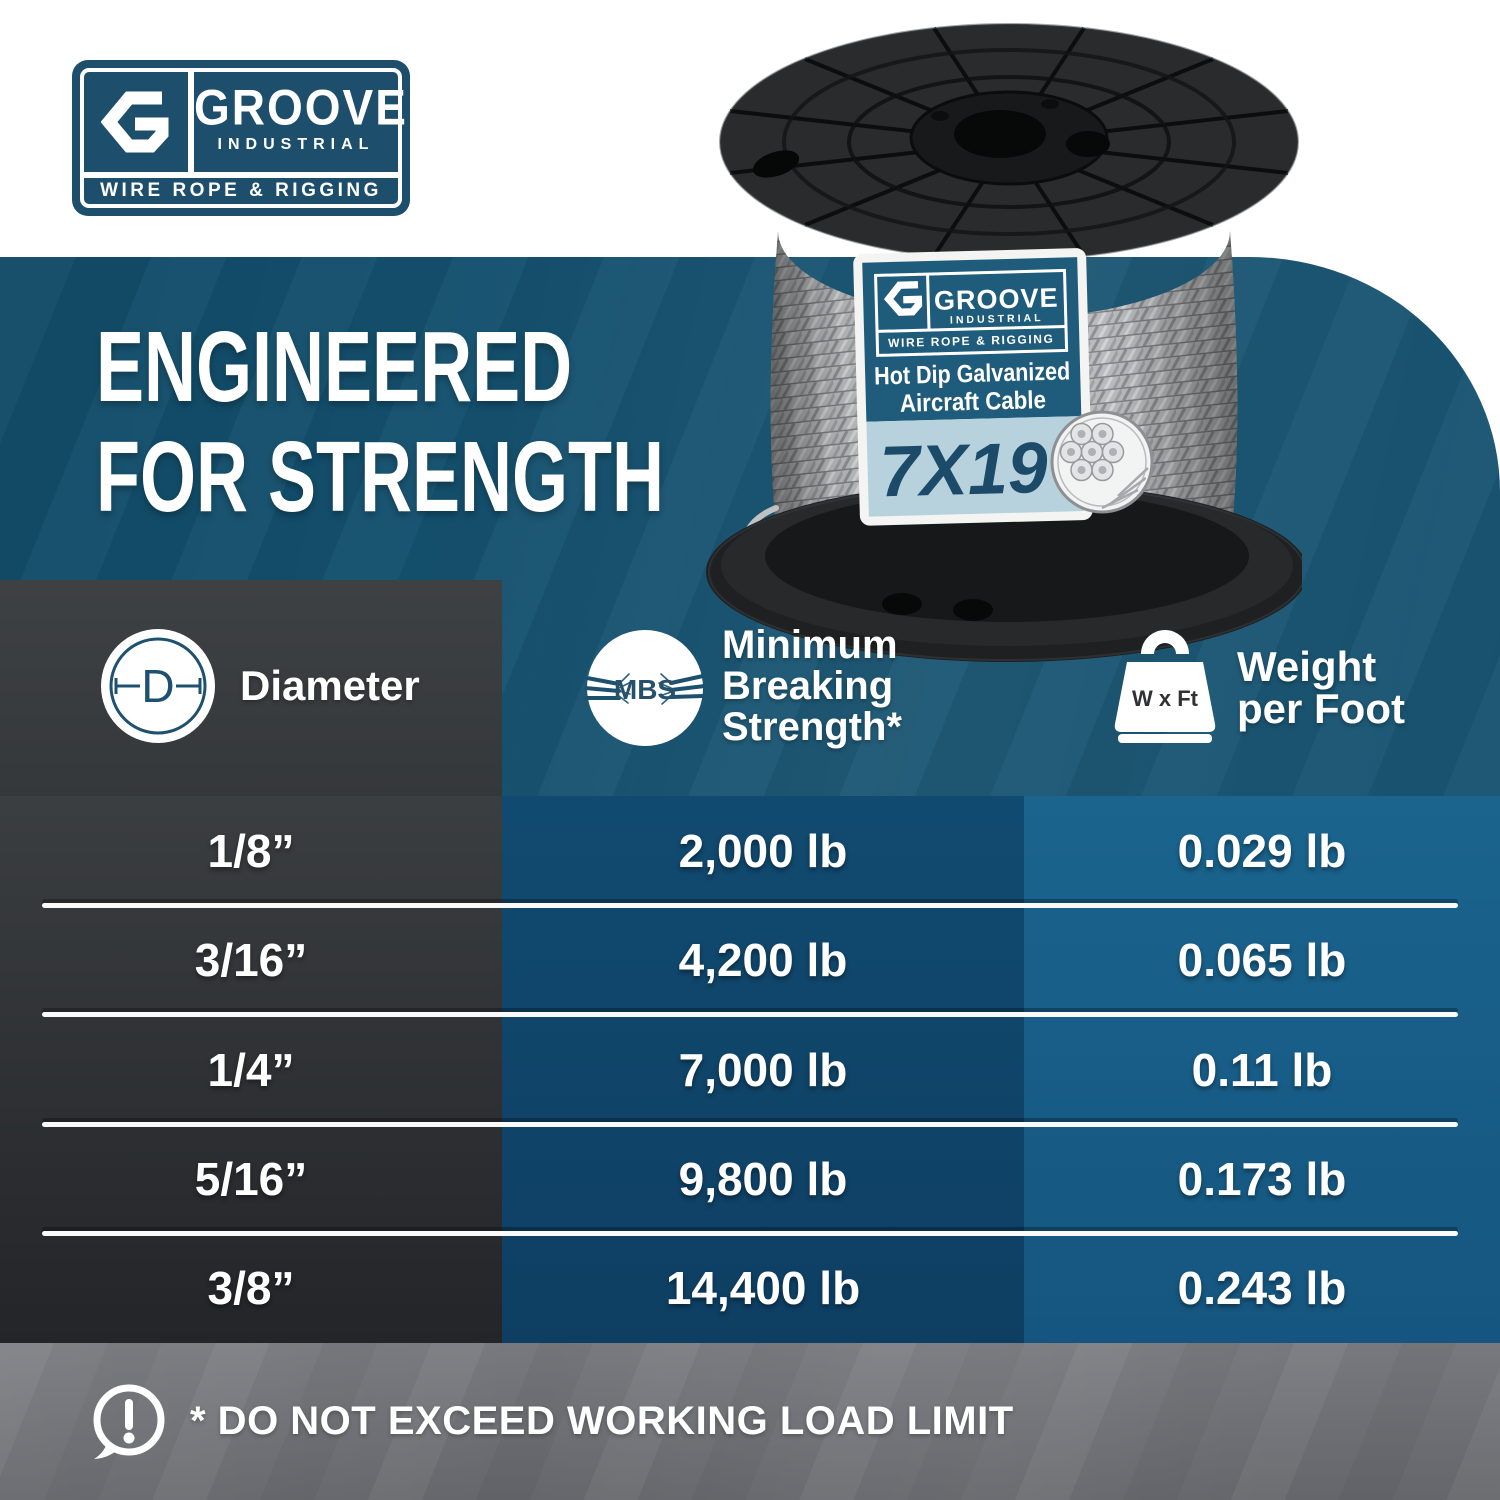 Image resolution: width=1500 pixels, height=1500 pixels. Describe the element at coordinates (997, 319) in the screenshot. I see `label-brand-sub: INDUSTRIAL` at that location.